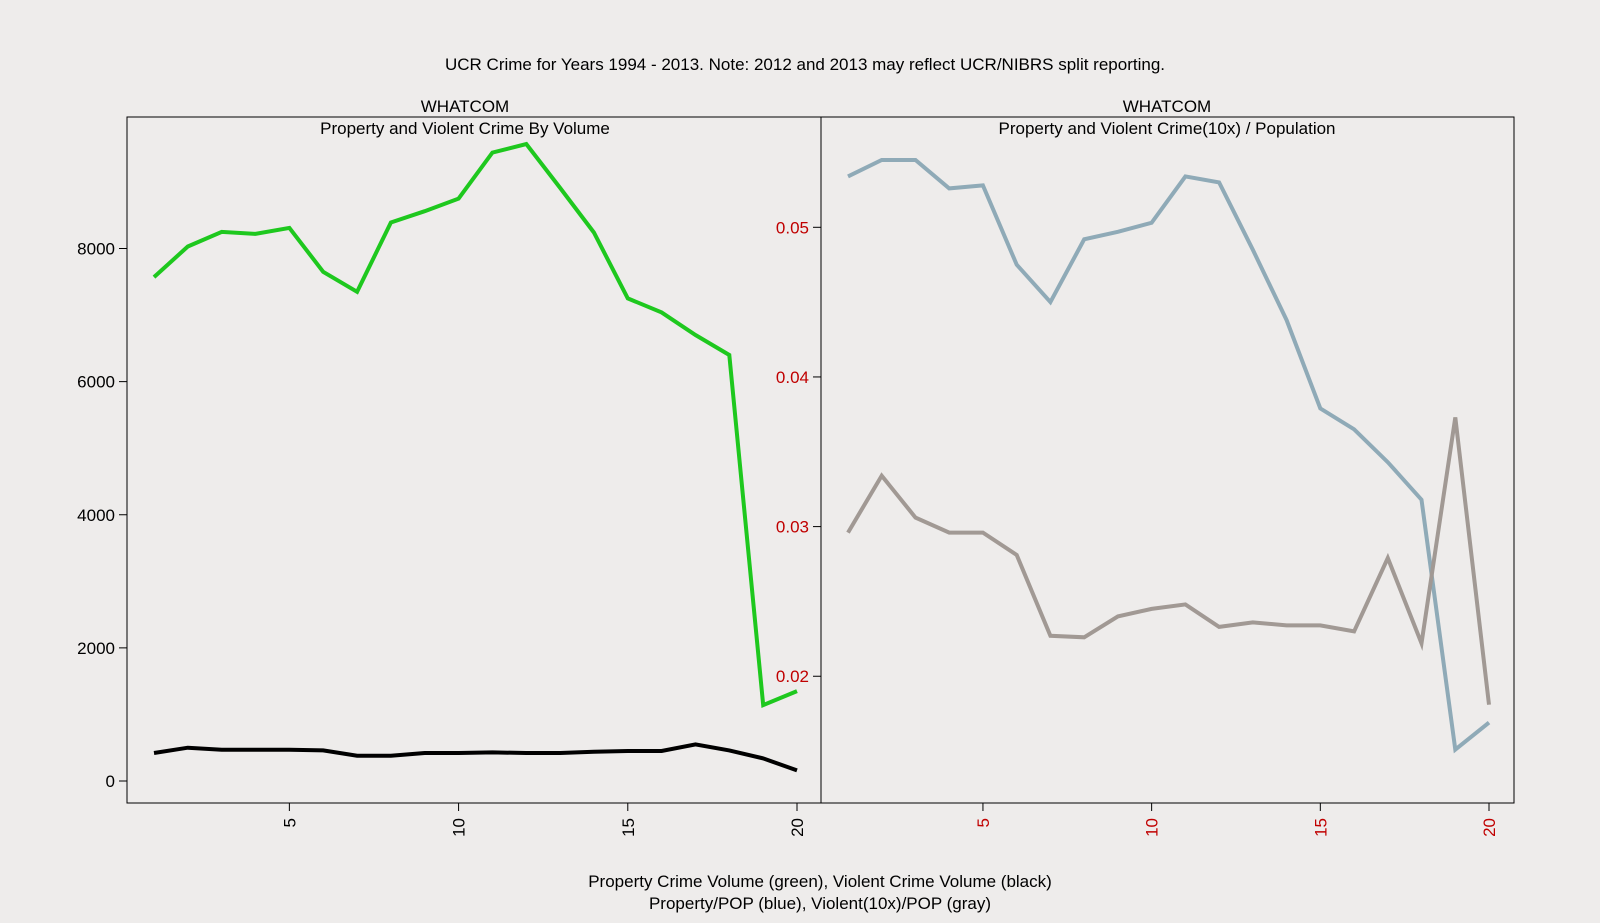 The height and width of the screenshot is (923, 1600). I want to click on right-y-tick-label: 0.04, so click(792, 377).